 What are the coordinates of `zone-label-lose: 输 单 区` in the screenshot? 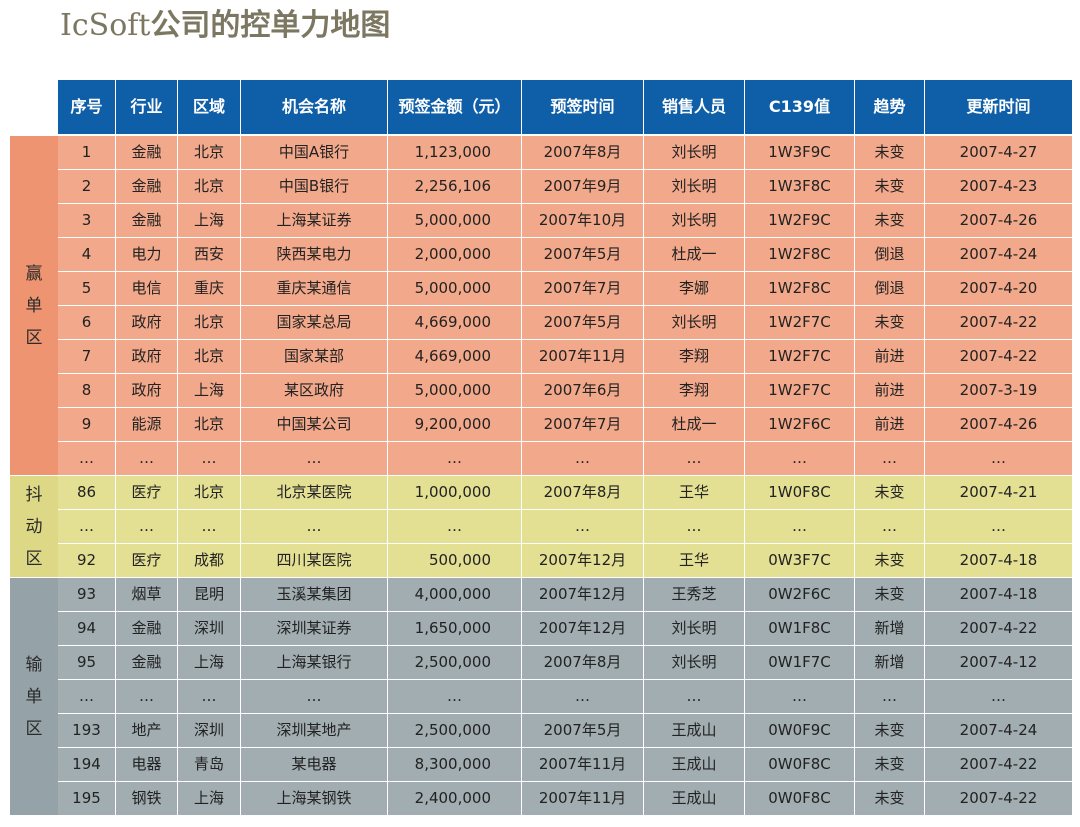 It's located at (34, 697).